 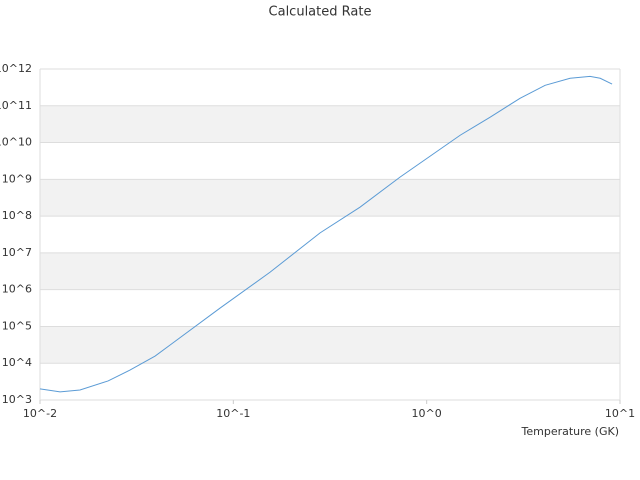 What do you see at coordinates (17, 362) in the screenshot?
I see `y-tick-label: 10^4` at bounding box center [17, 362].